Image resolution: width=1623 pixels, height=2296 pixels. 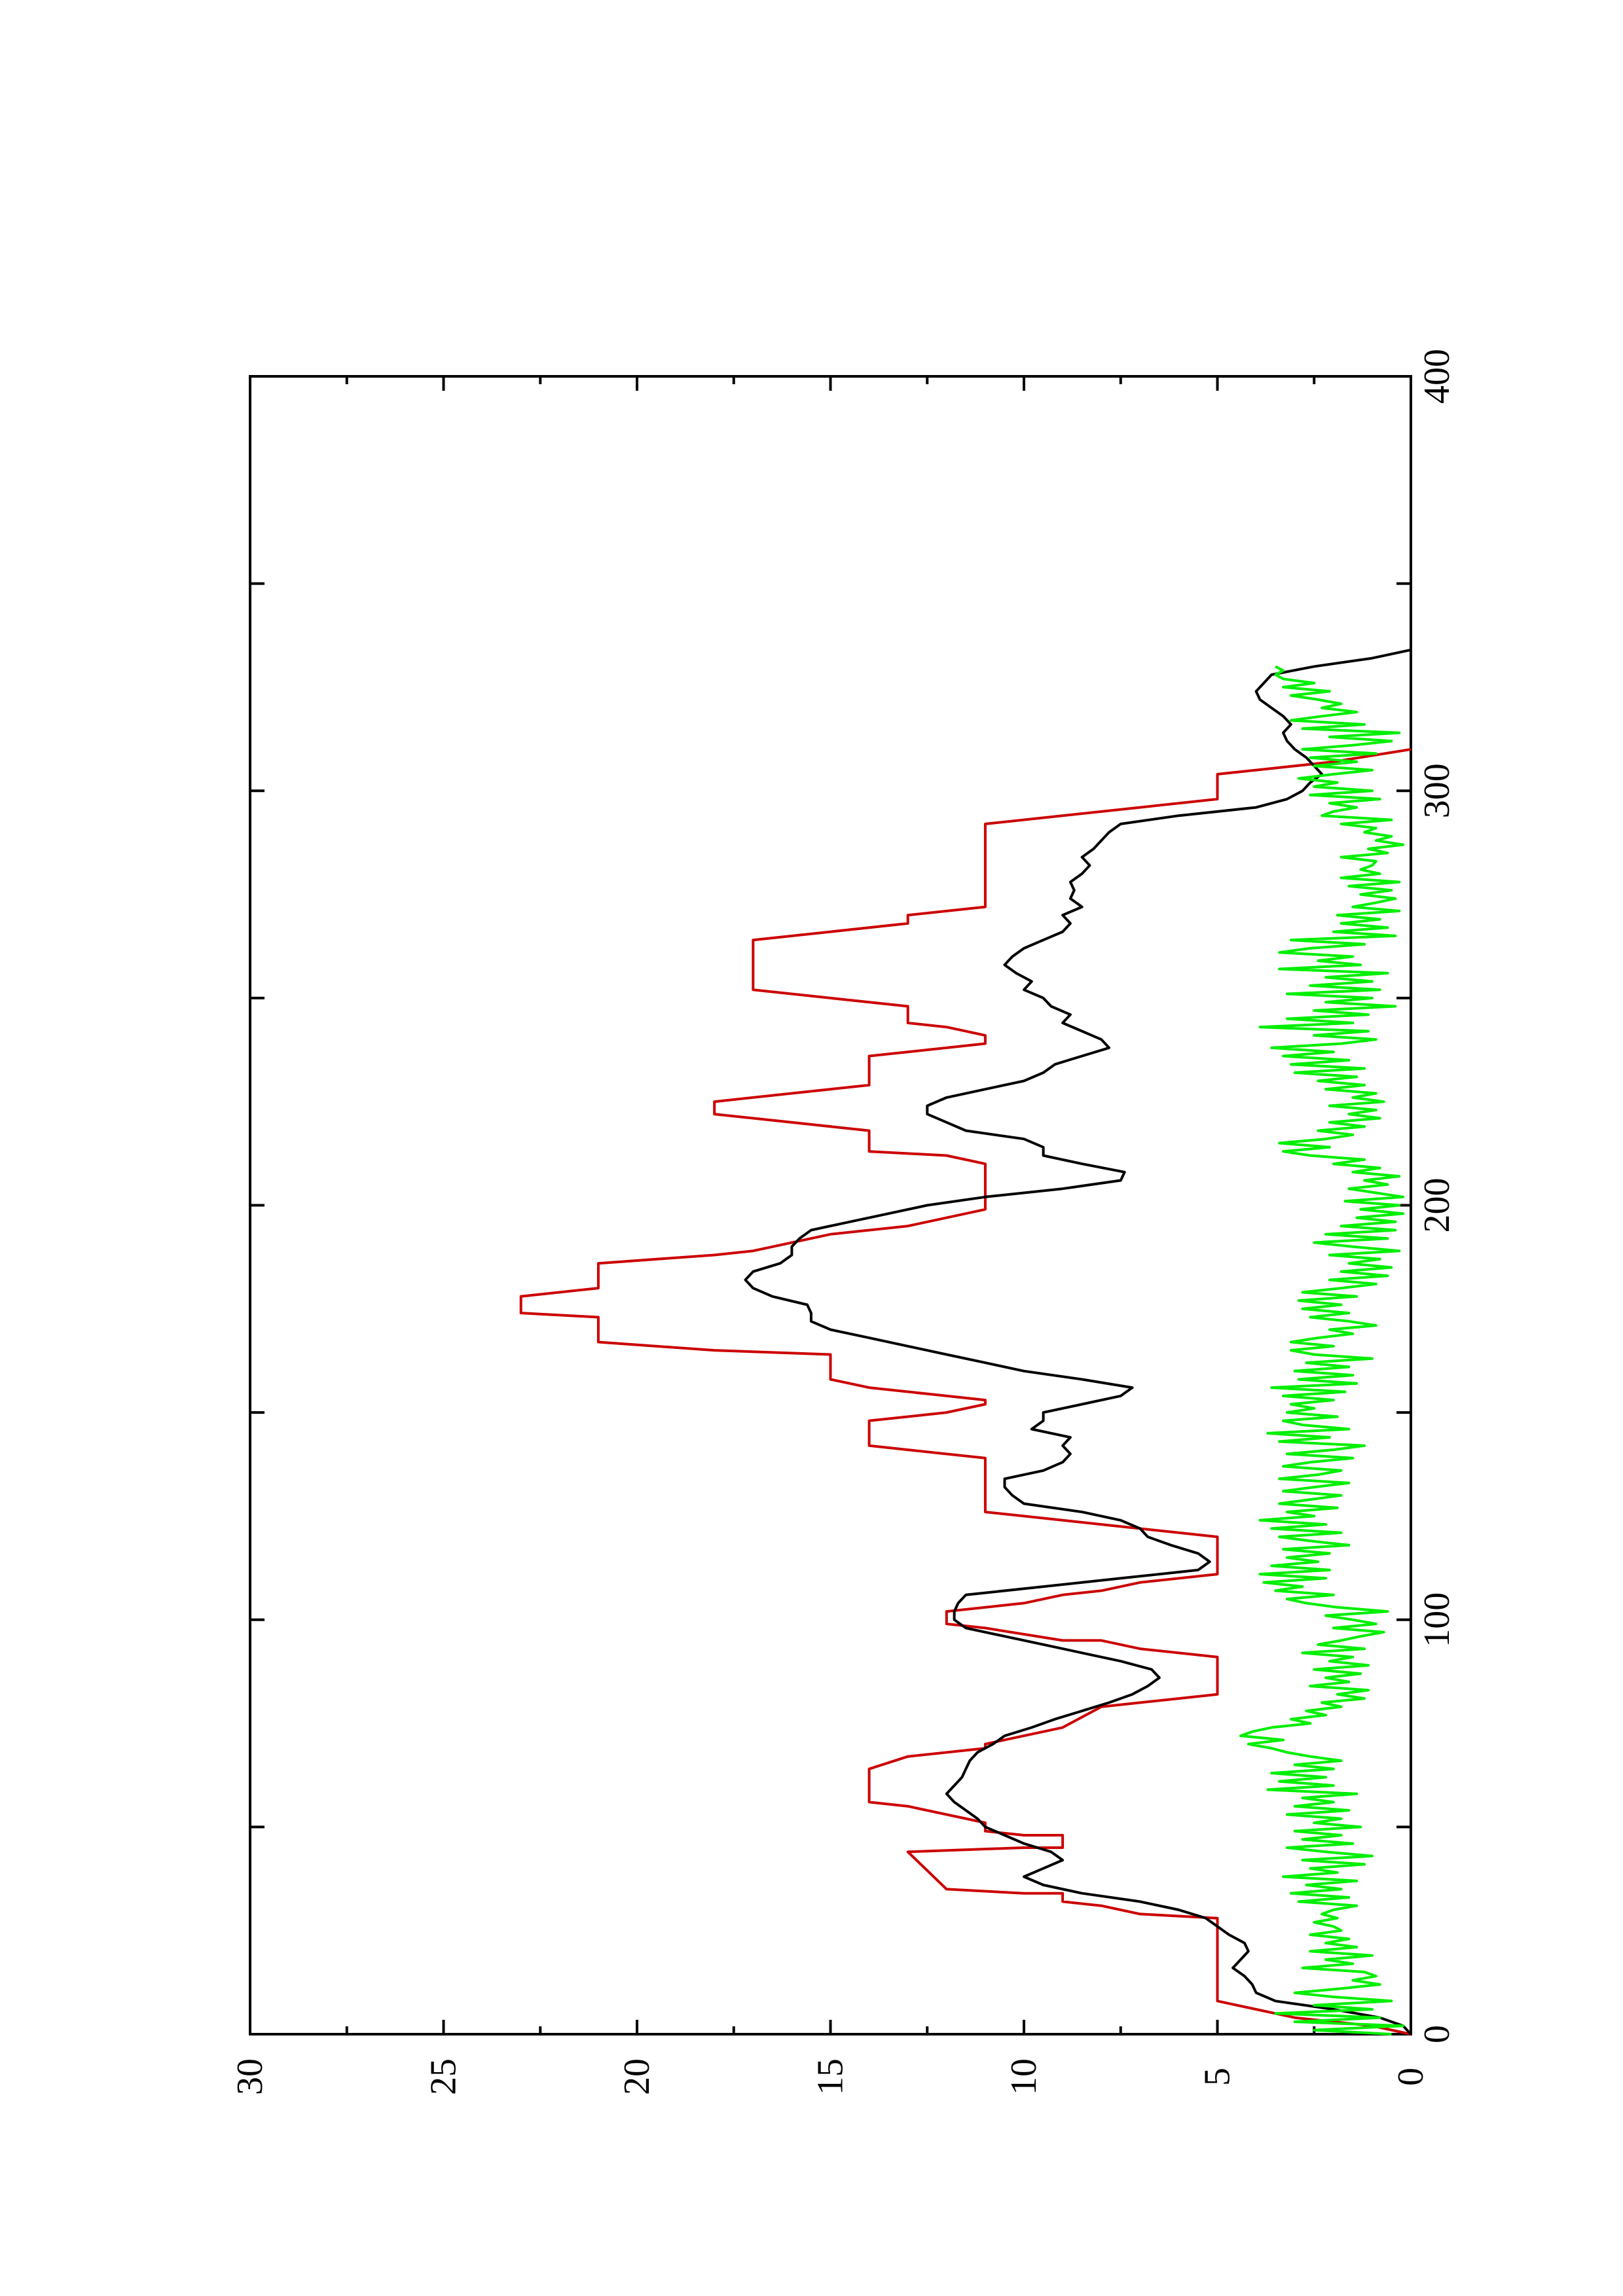 What do you see at coordinates (831, 2076) in the screenshot?
I see `y-tick-label: 15` at bounding box center [831, 2076].